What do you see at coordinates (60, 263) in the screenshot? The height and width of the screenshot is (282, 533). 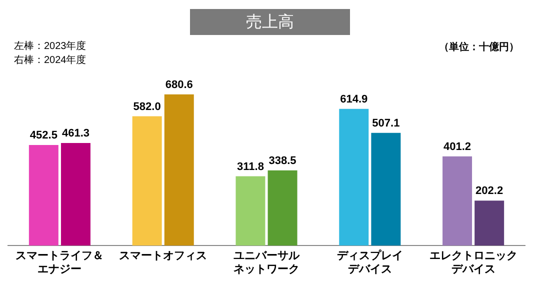 I see `x-tick-label: スマートライフ＆エナジー` at bounding box center [60, 263].